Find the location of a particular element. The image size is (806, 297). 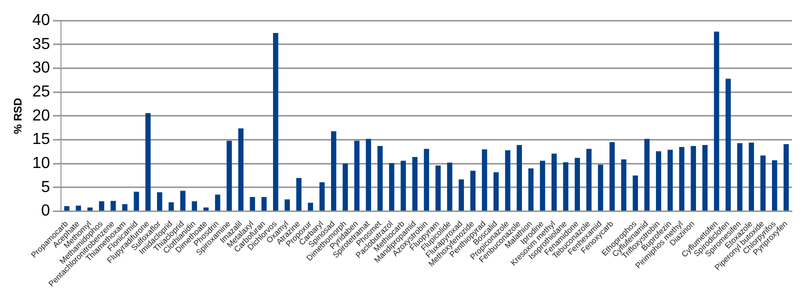

y-tick-label: 10 is located at coordinates (41, 163).